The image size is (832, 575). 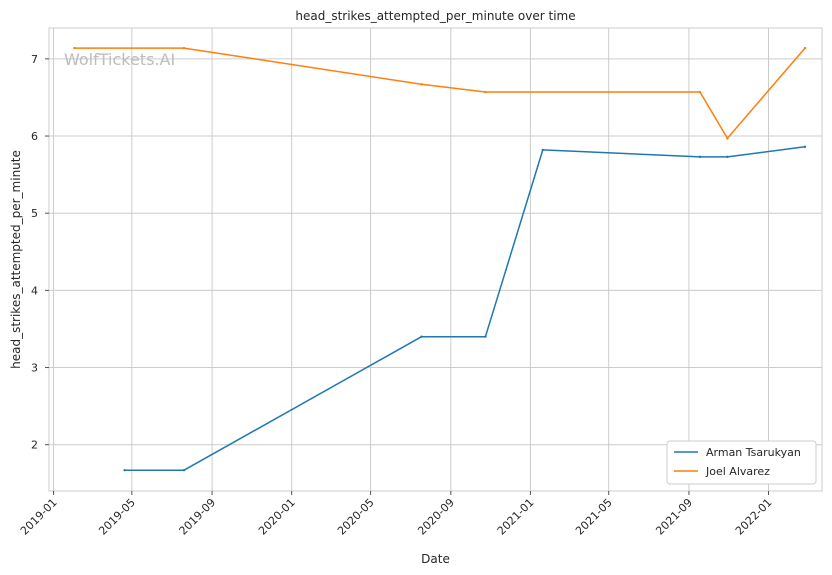 What do you see at coordinates (435, 559) in the screenshot?
I see `x-axis-label: Date` at bounding box center [435, 559].